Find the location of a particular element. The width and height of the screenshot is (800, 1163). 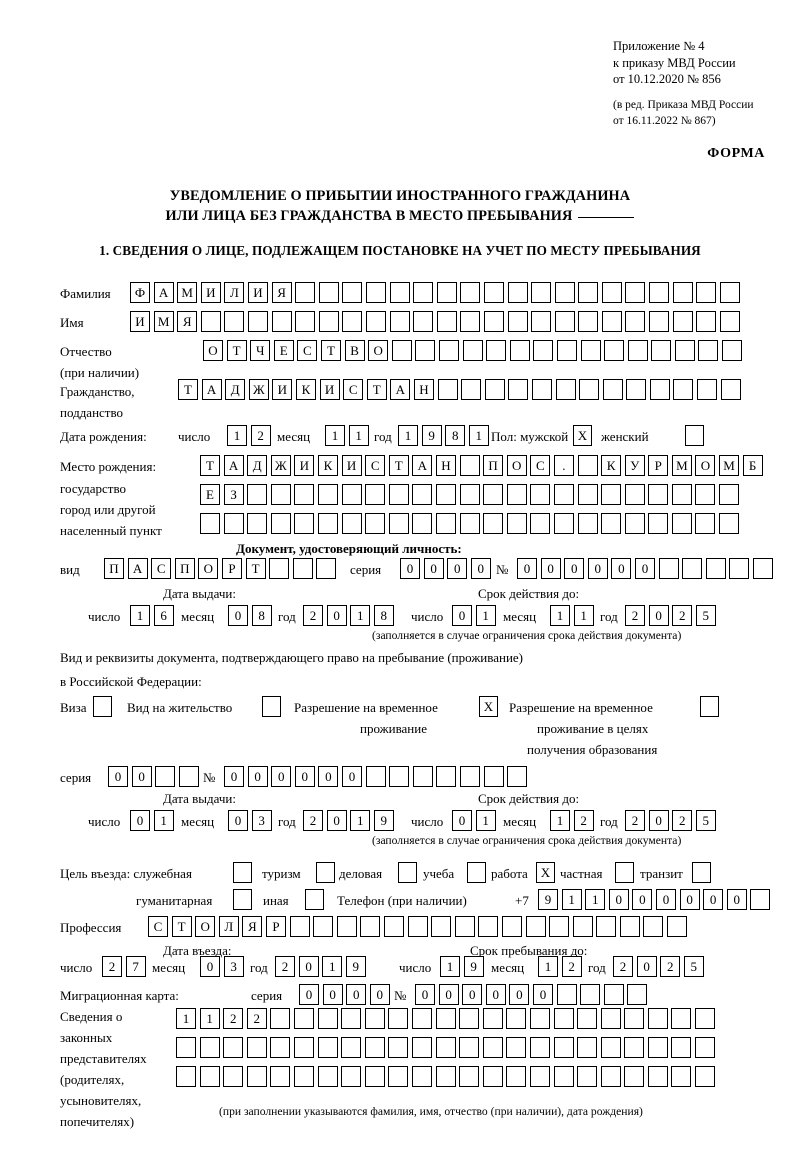

purpose-tourism-checkbox is located at coordinates (325, 872).